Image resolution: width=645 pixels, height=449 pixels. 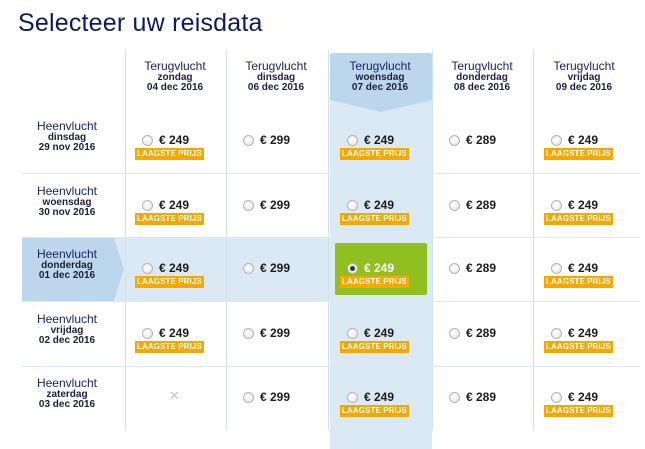 What do you see at coordinates (380, 88) in the screenshot?
I see `return-date: 07 dec 2016` at bounding box center [380, 88].